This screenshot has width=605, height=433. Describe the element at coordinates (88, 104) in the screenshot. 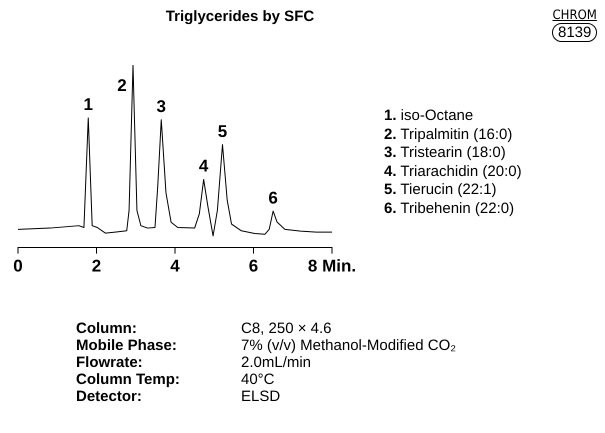

I see `annotation: 1` at that location.